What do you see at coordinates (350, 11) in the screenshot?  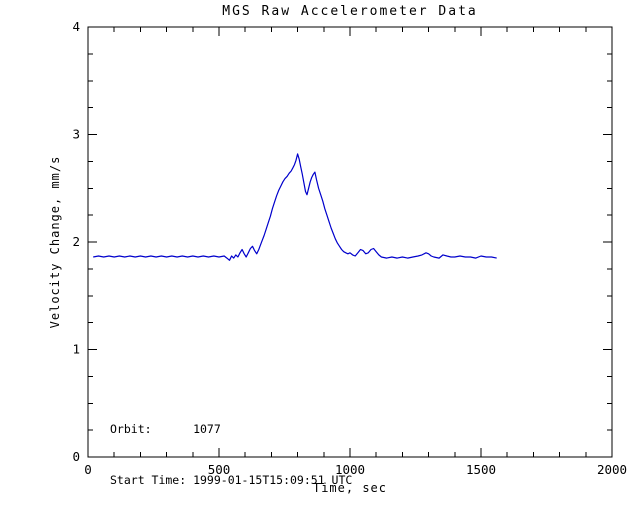 I see `chart-title: MGS Raw Accelerometer Data` at bounding box center [350, 11].